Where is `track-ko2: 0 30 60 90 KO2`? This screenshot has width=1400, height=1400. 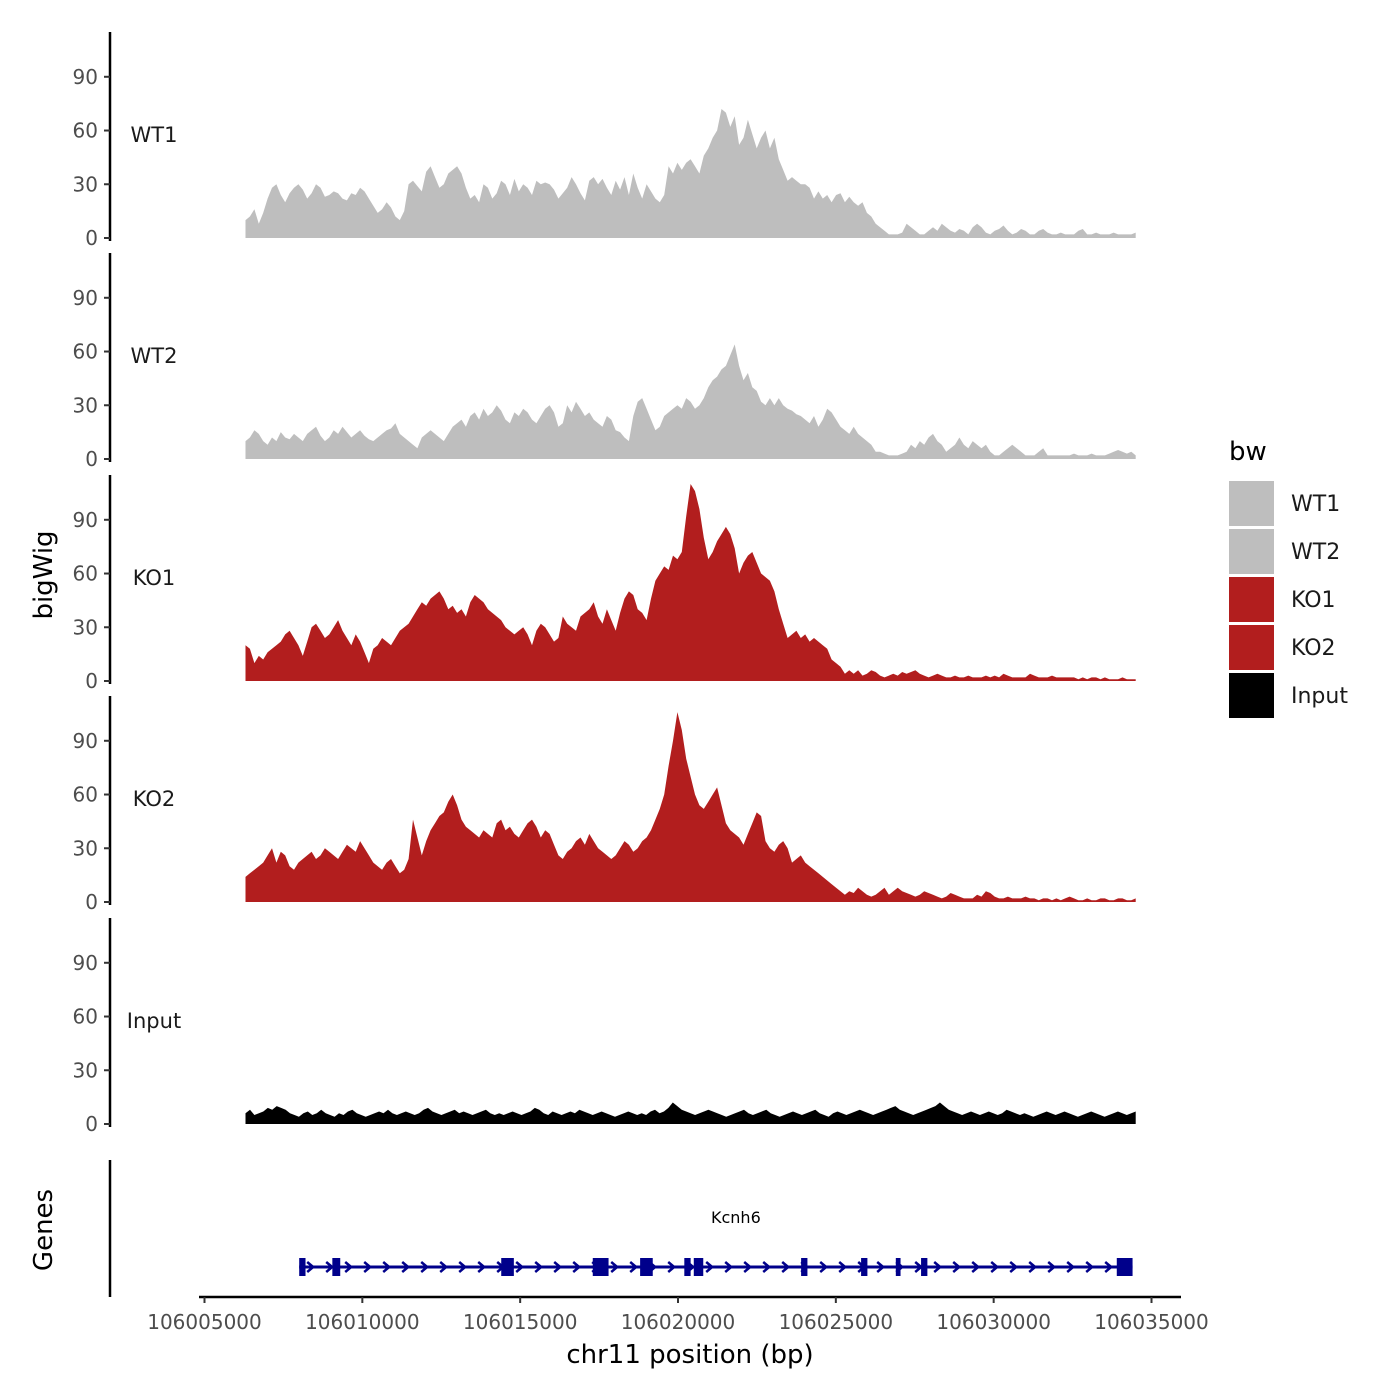 track-ko2: 0 30 60 90 KO2 is located at coordinates (604, 805).